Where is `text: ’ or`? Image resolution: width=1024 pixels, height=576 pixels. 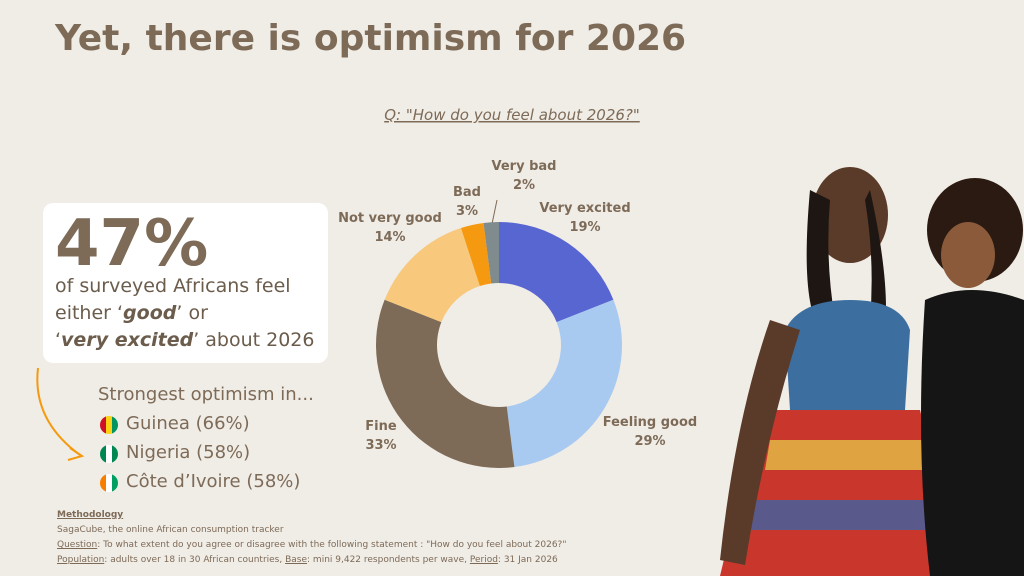
text: ’ or is located at coordinates (192, 313).